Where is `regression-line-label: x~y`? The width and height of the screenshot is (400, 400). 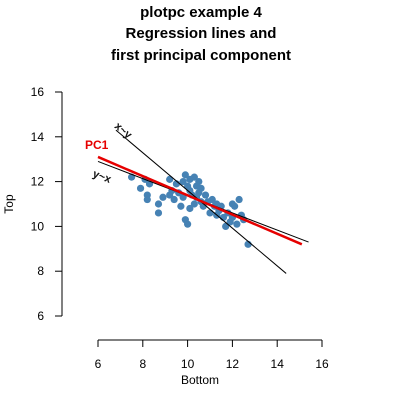
regression-line-label: x~y is located at coordinates (123, 131).